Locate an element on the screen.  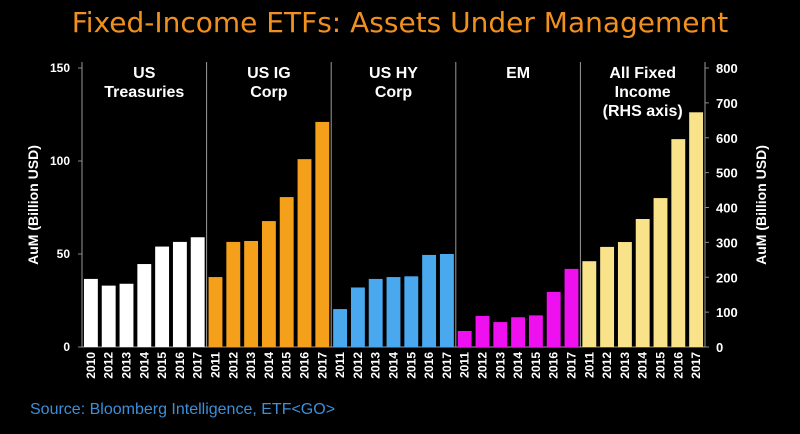
y2-axis-label: AuM (Billion USD) is located at coordinates (761, 205).